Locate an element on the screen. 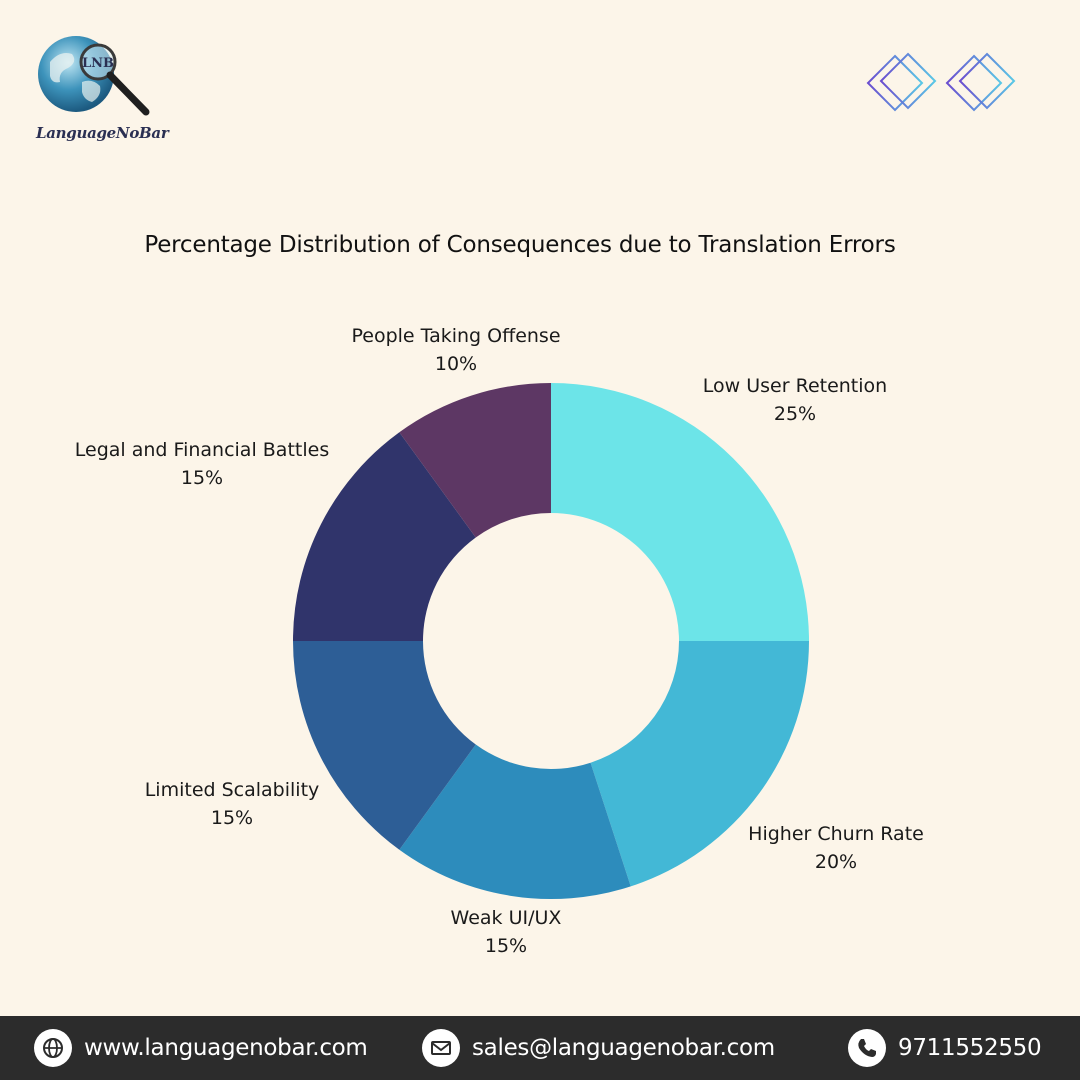 Image resolution: width=1080 pixels, height=1080 pixels. donut-slice-people-taking-offense is located at coordinates (475, 460).